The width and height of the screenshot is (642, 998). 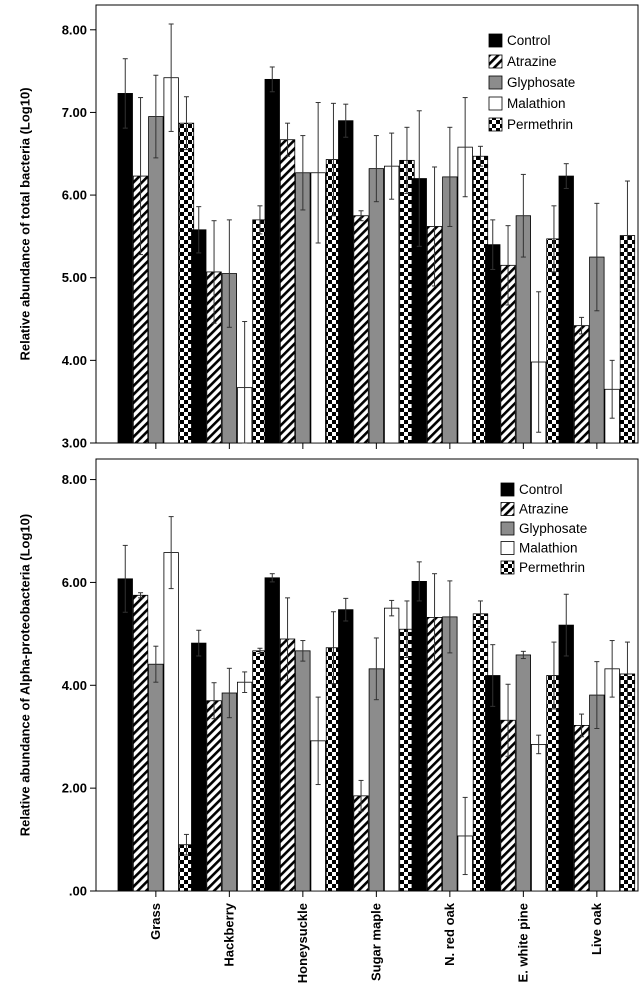 What do you see at coordinates (229, 779) in the screenshot?
I see `bar-hackberry-glyphosate` at bounding box center [229, 779].